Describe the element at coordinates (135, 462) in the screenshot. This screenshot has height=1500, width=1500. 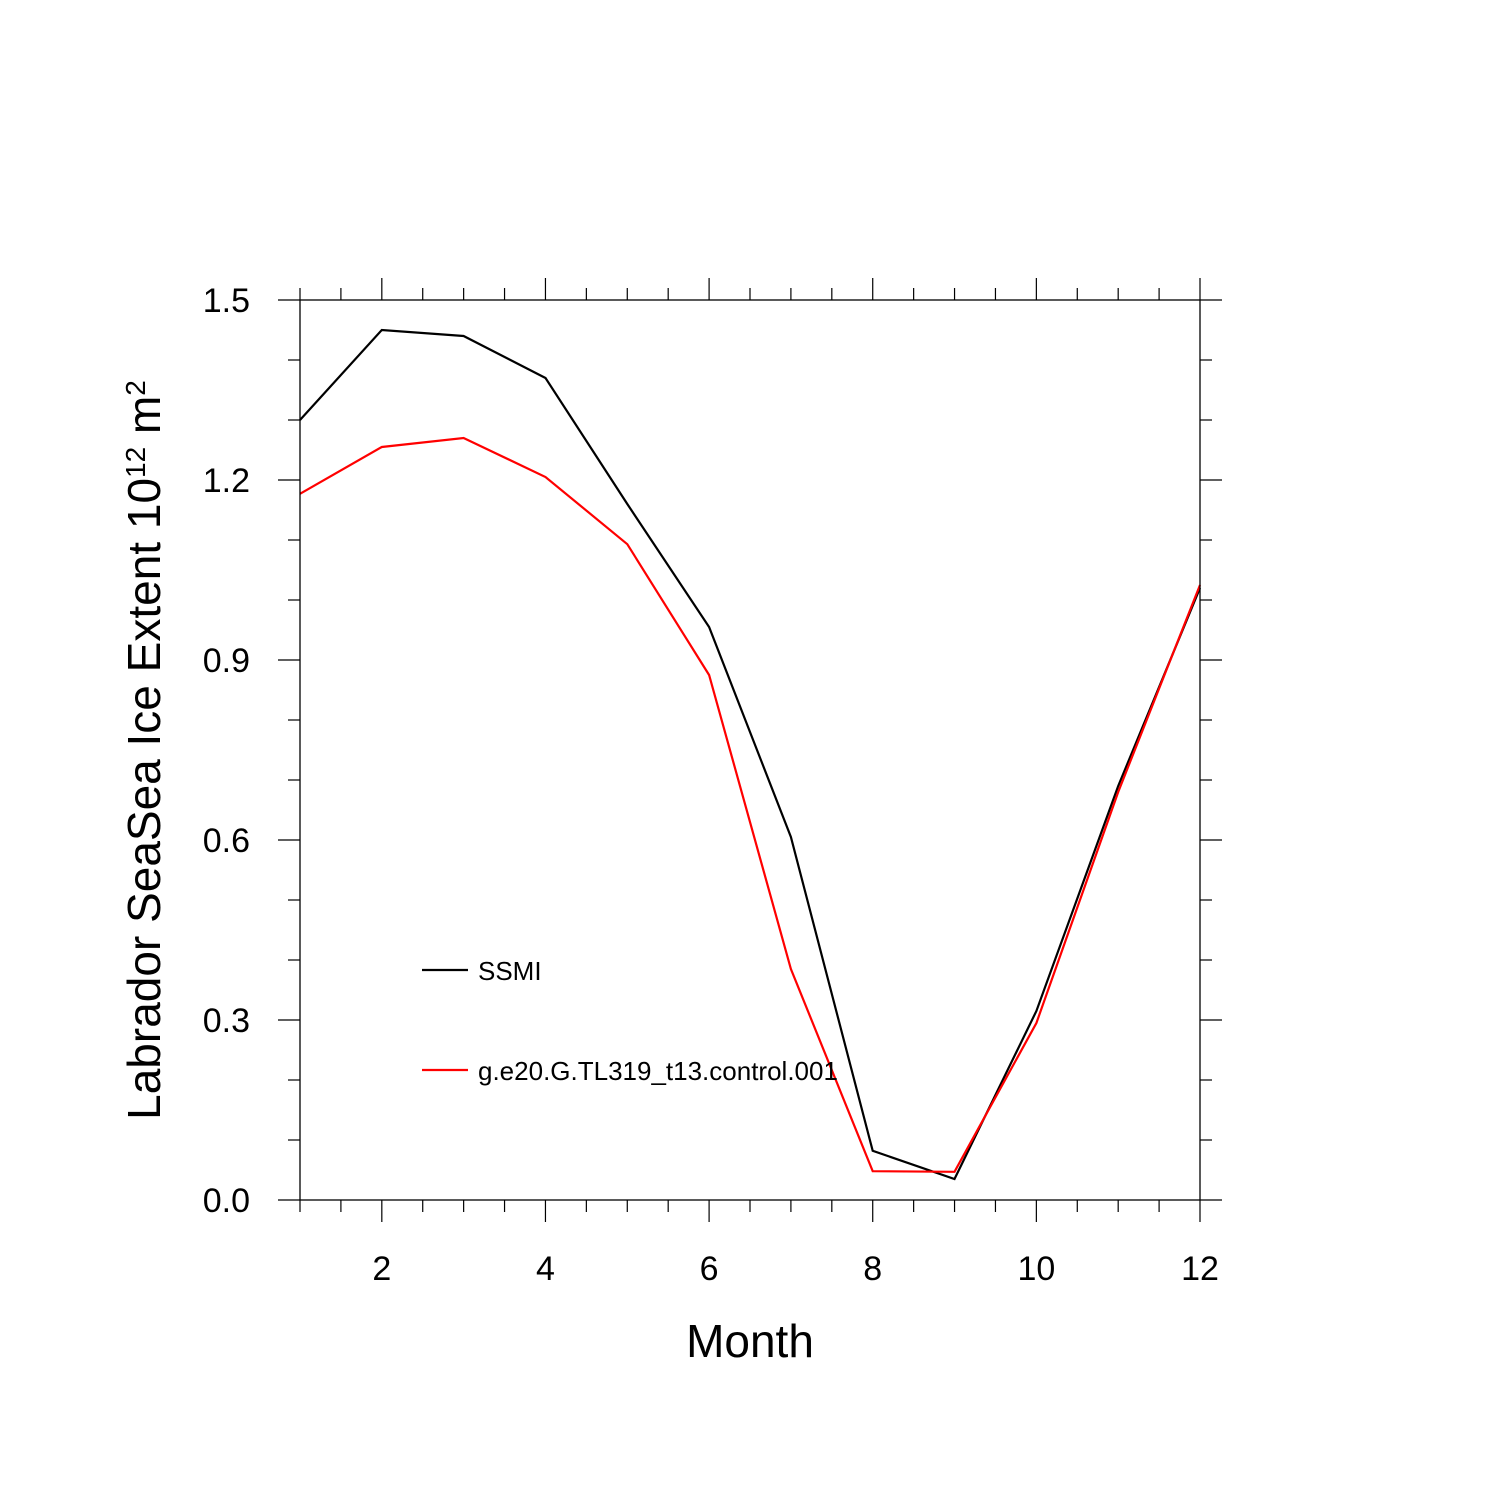
I see `y-axis-title-exponent: 12` at that location.